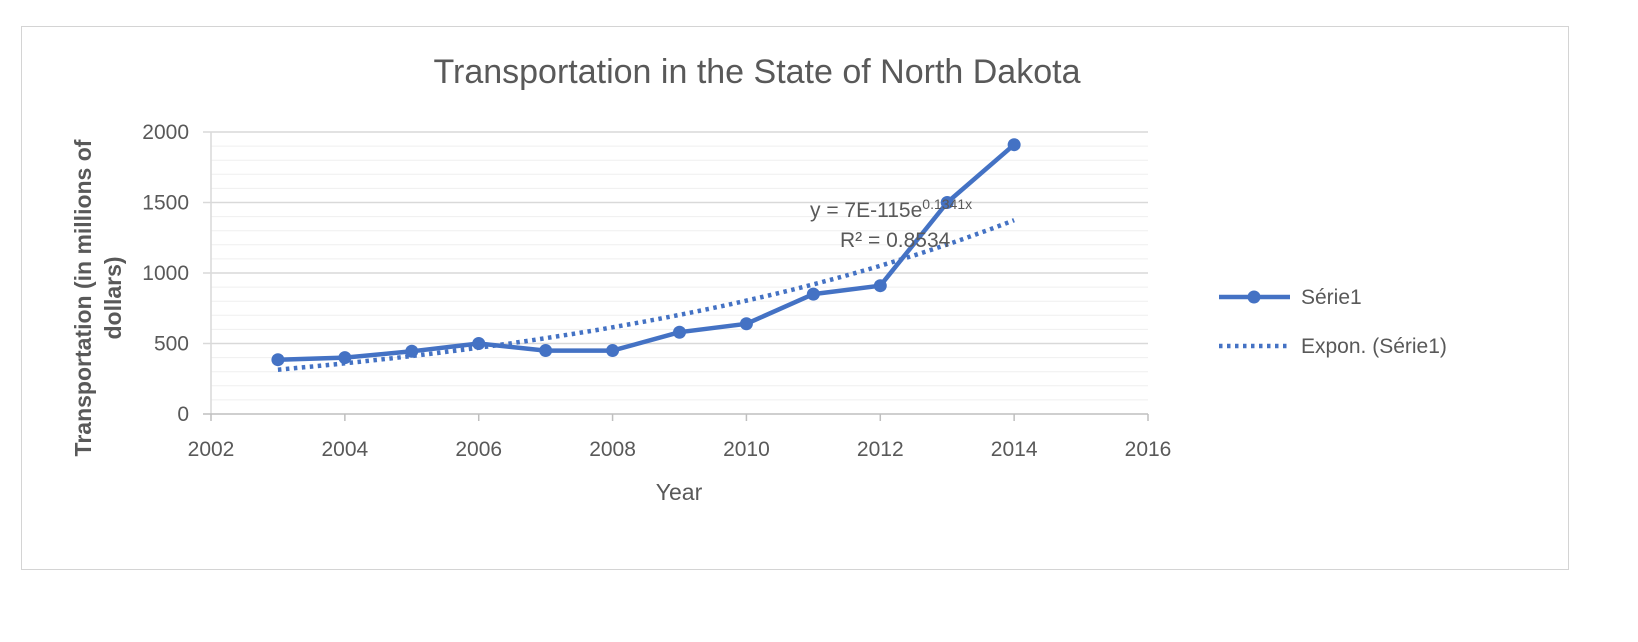 The image size is (1638, 642). What do you see at coordinates (345, 358) in the screenshot?
I see `data-point-2004` at bounding box center [345, 358].